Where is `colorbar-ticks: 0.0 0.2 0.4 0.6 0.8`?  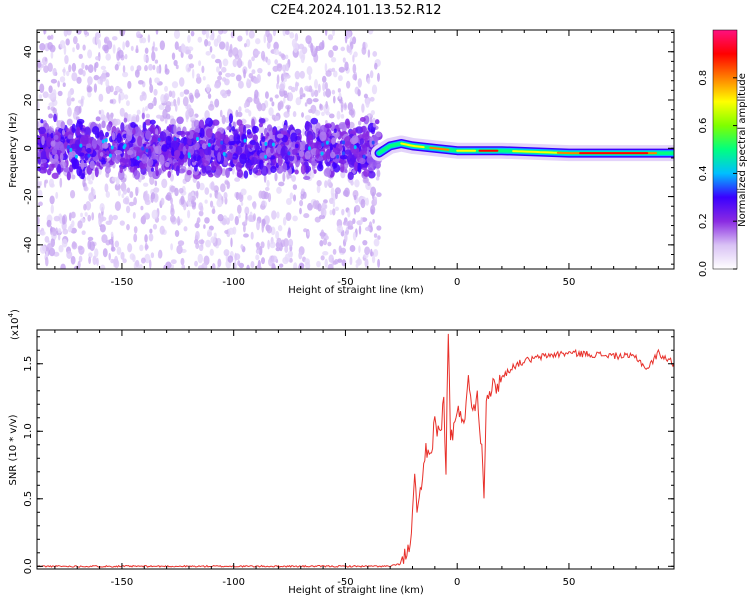 colorbar-ticks: 0.0 0.2 0.4 0.6 0.8 is located at coordinates (717, 173).